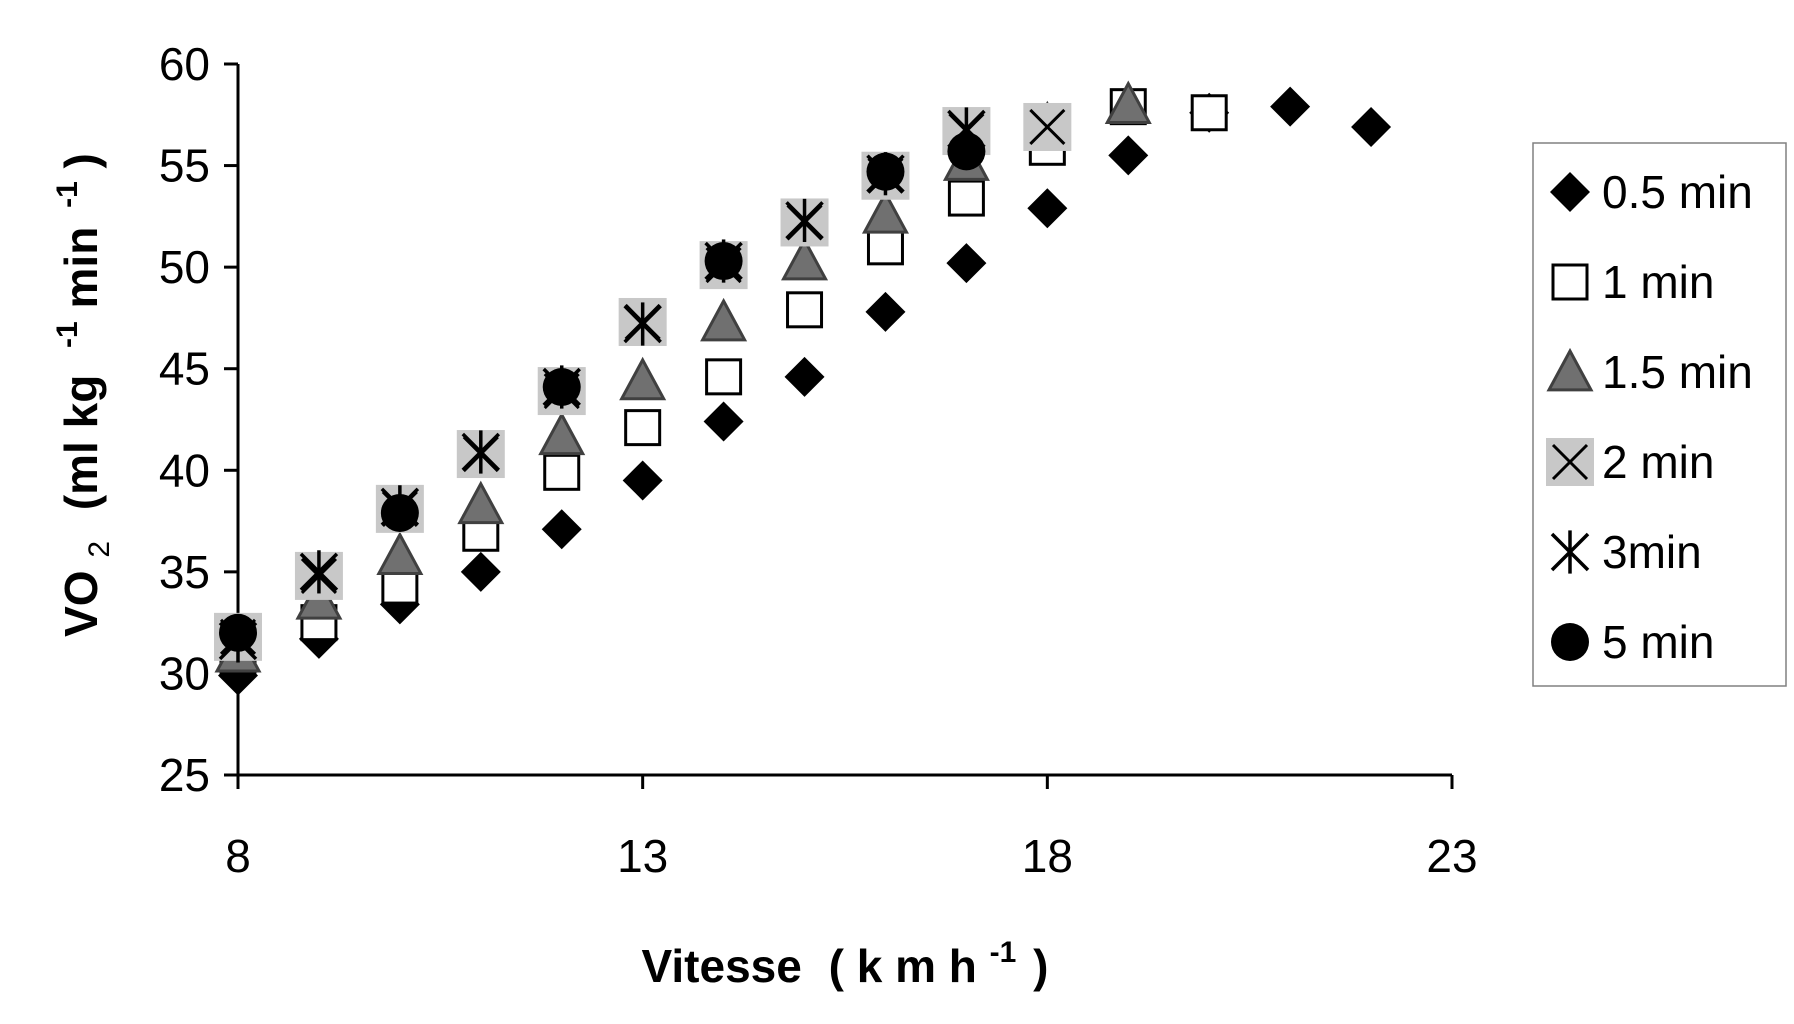  What do you see at coordinates (81, 442) in the screenshot?
I see `y-axis-title-unit: (ml kg` at bounding box center [81, 442].